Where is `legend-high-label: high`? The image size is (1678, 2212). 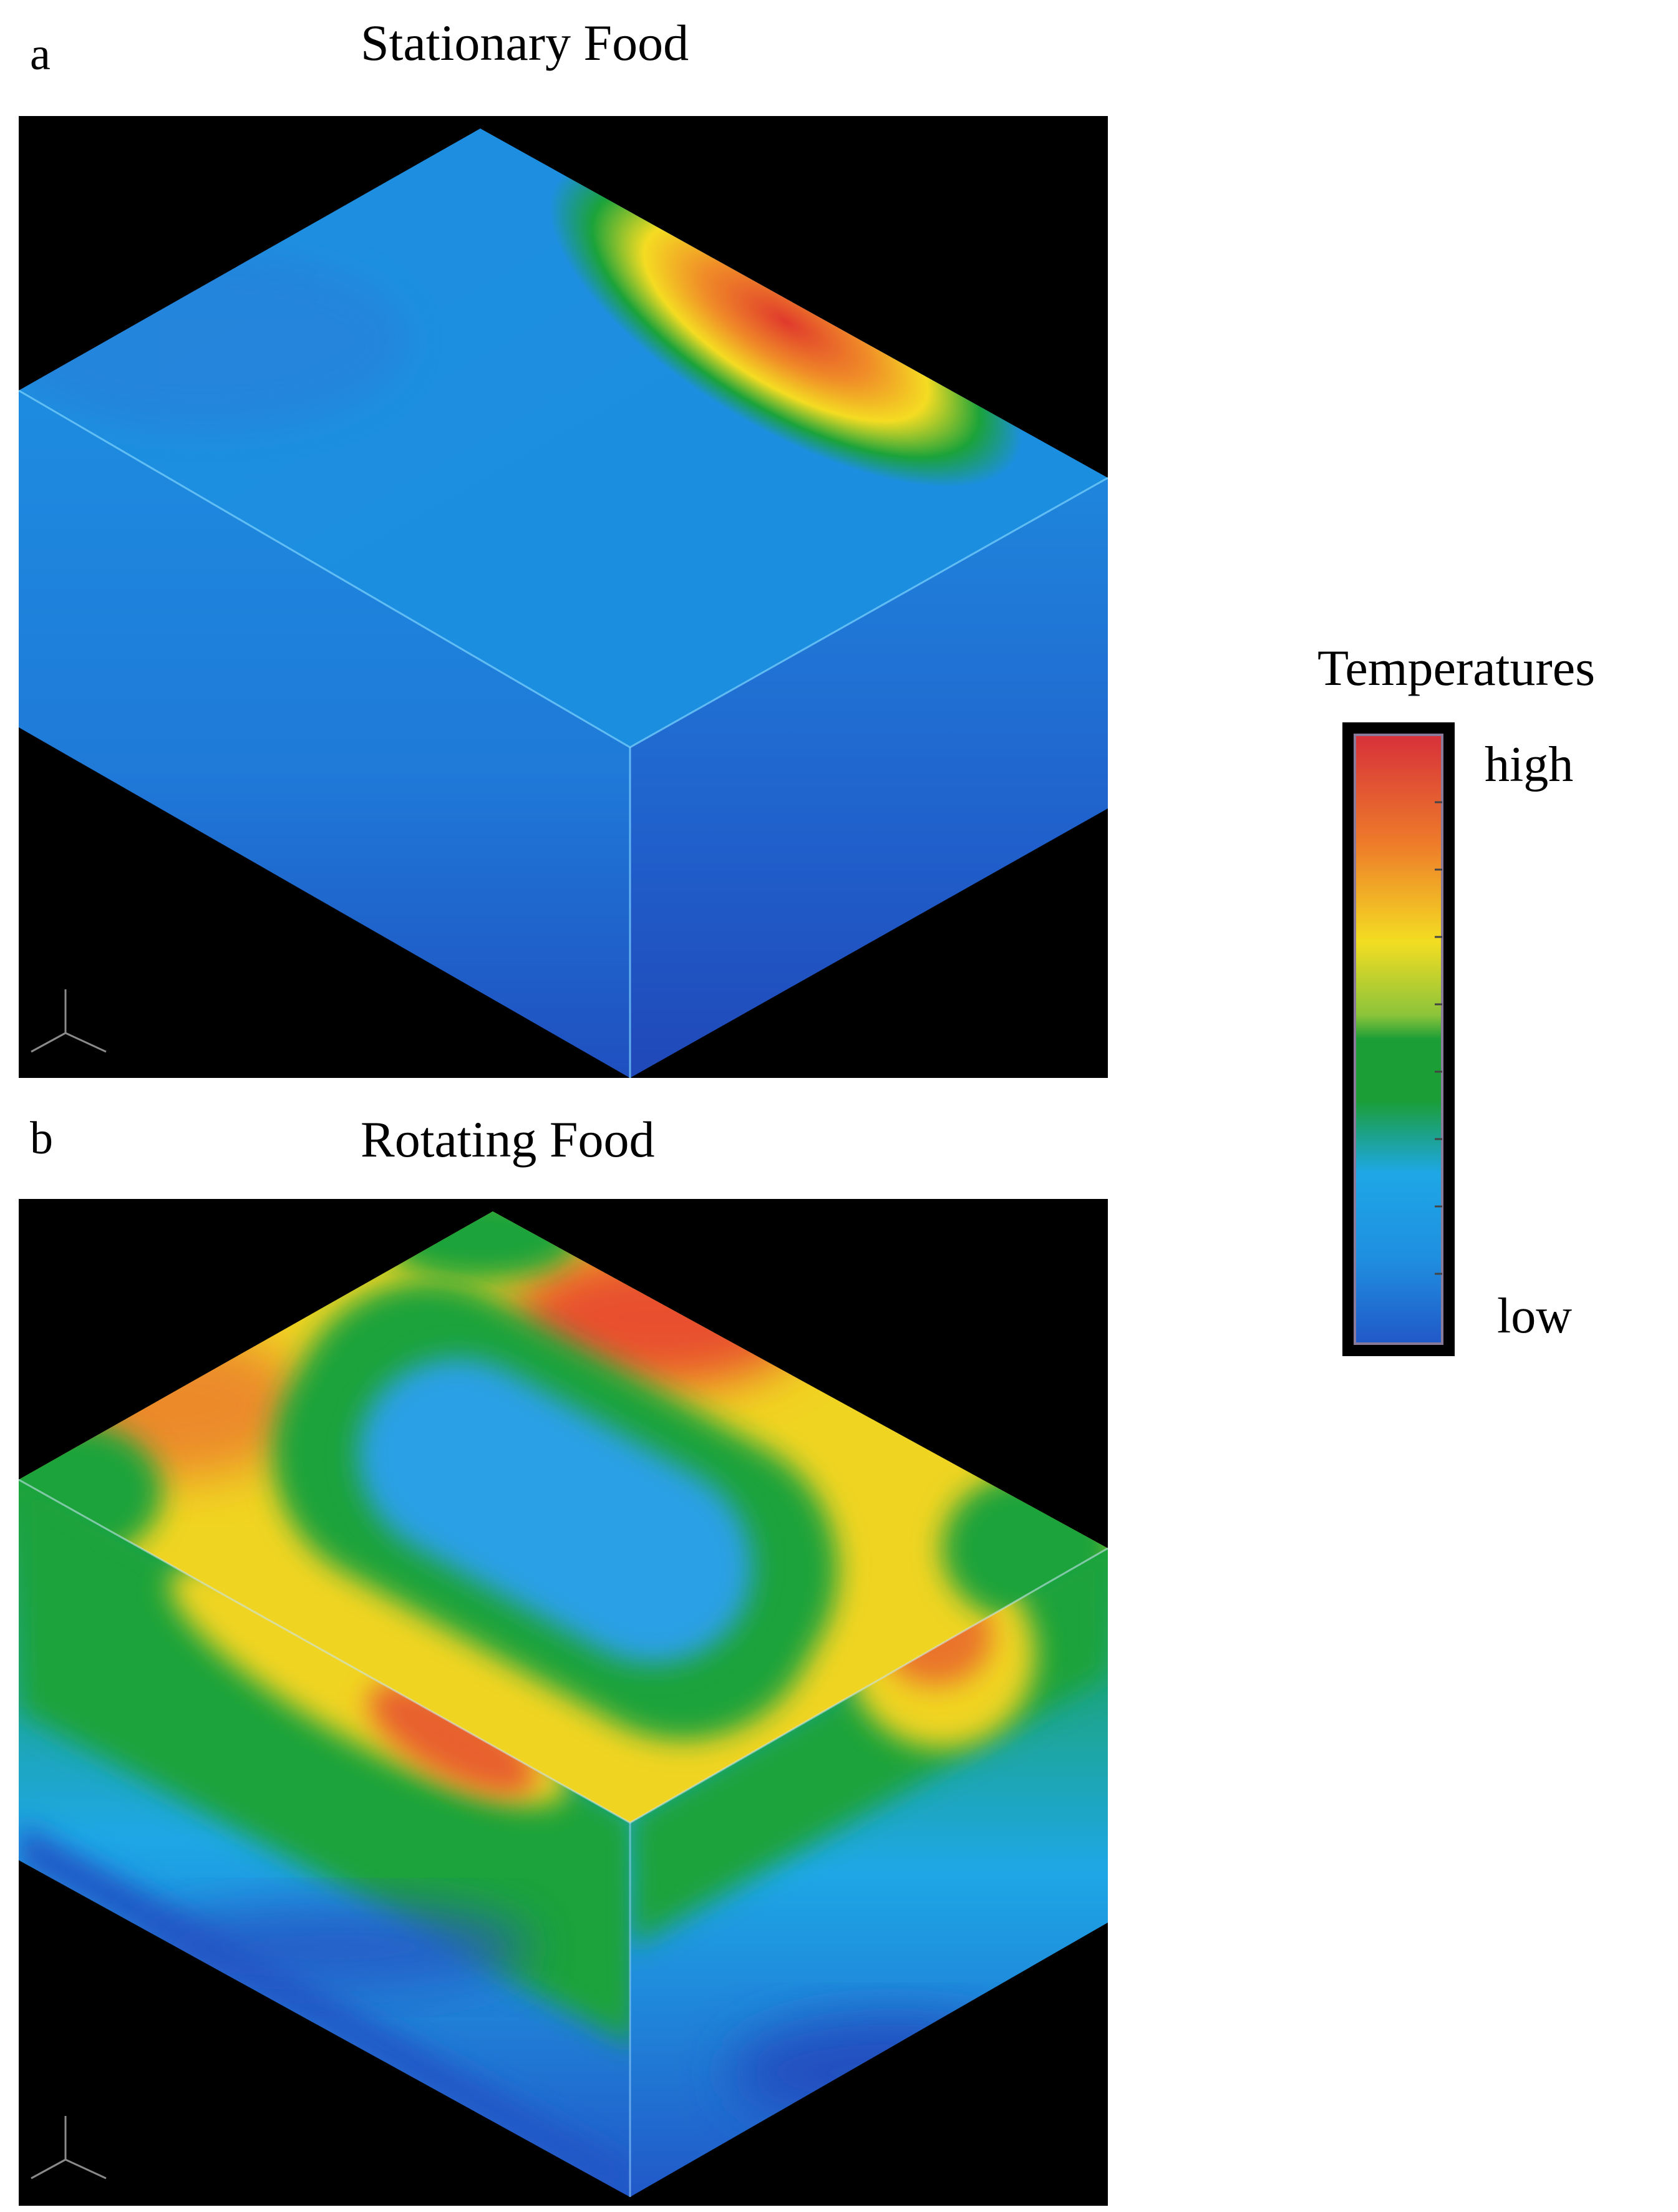 legend-high-label: high is located at coordinates (1529, 764).